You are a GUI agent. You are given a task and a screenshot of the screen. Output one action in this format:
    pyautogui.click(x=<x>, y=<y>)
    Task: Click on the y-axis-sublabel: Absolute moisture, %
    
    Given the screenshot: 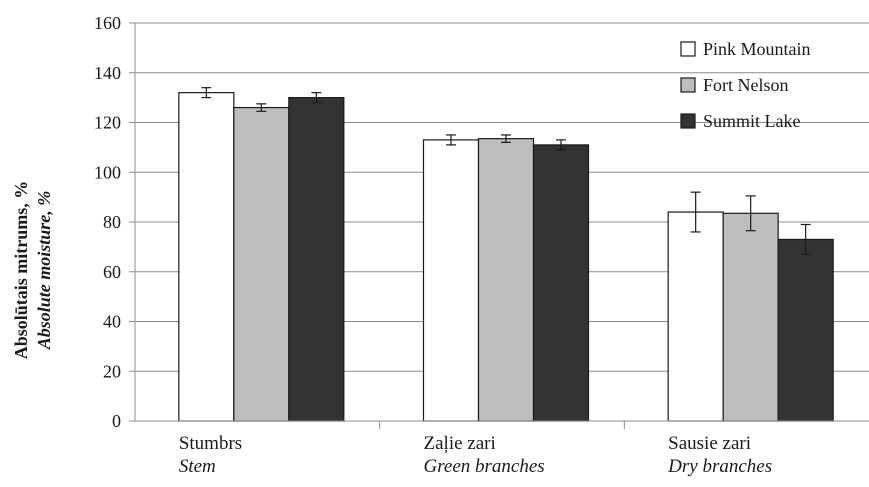 What is the action you would take?
    pyautogui.click(x=44, y=271)
    